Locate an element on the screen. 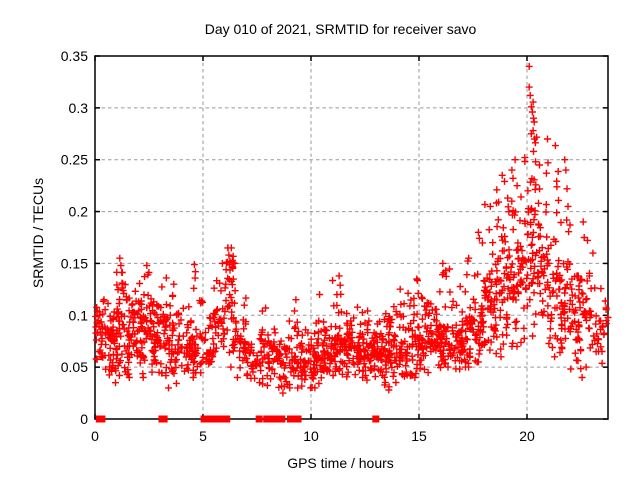 This screenshot has height=480, width=640. y-tick-label: 0.3 is located at coordinates (79, 108).